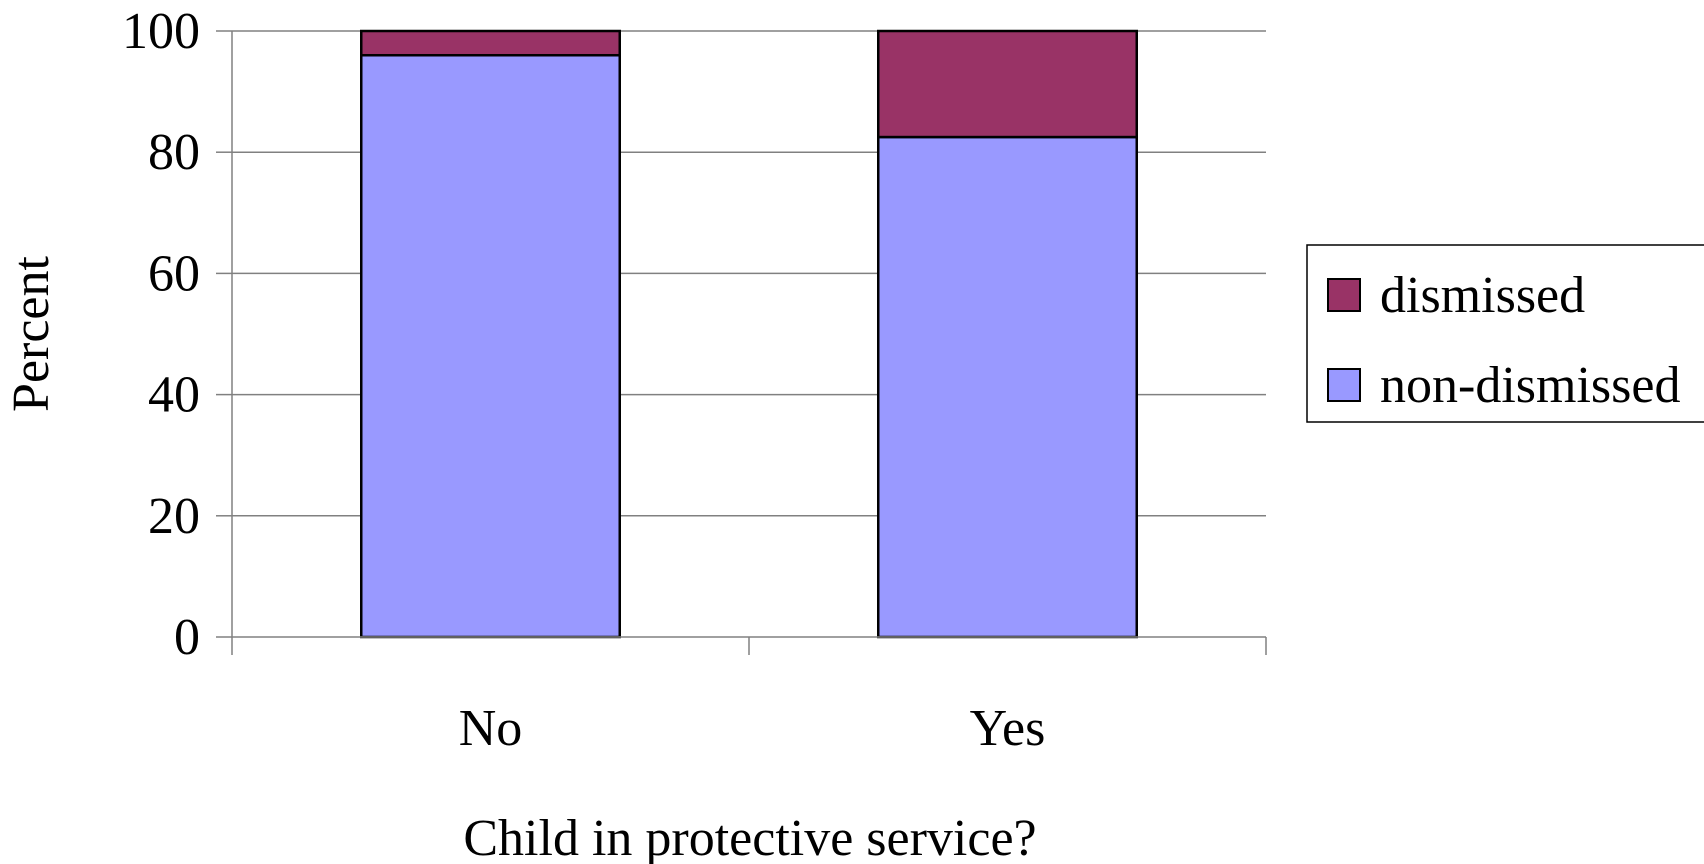 The height and width of the screenshot is (864, 1704). Describe the element at coordinates (1344, 385) in the screenshot. I see `legend-swatch-non-dismissed` at that location.